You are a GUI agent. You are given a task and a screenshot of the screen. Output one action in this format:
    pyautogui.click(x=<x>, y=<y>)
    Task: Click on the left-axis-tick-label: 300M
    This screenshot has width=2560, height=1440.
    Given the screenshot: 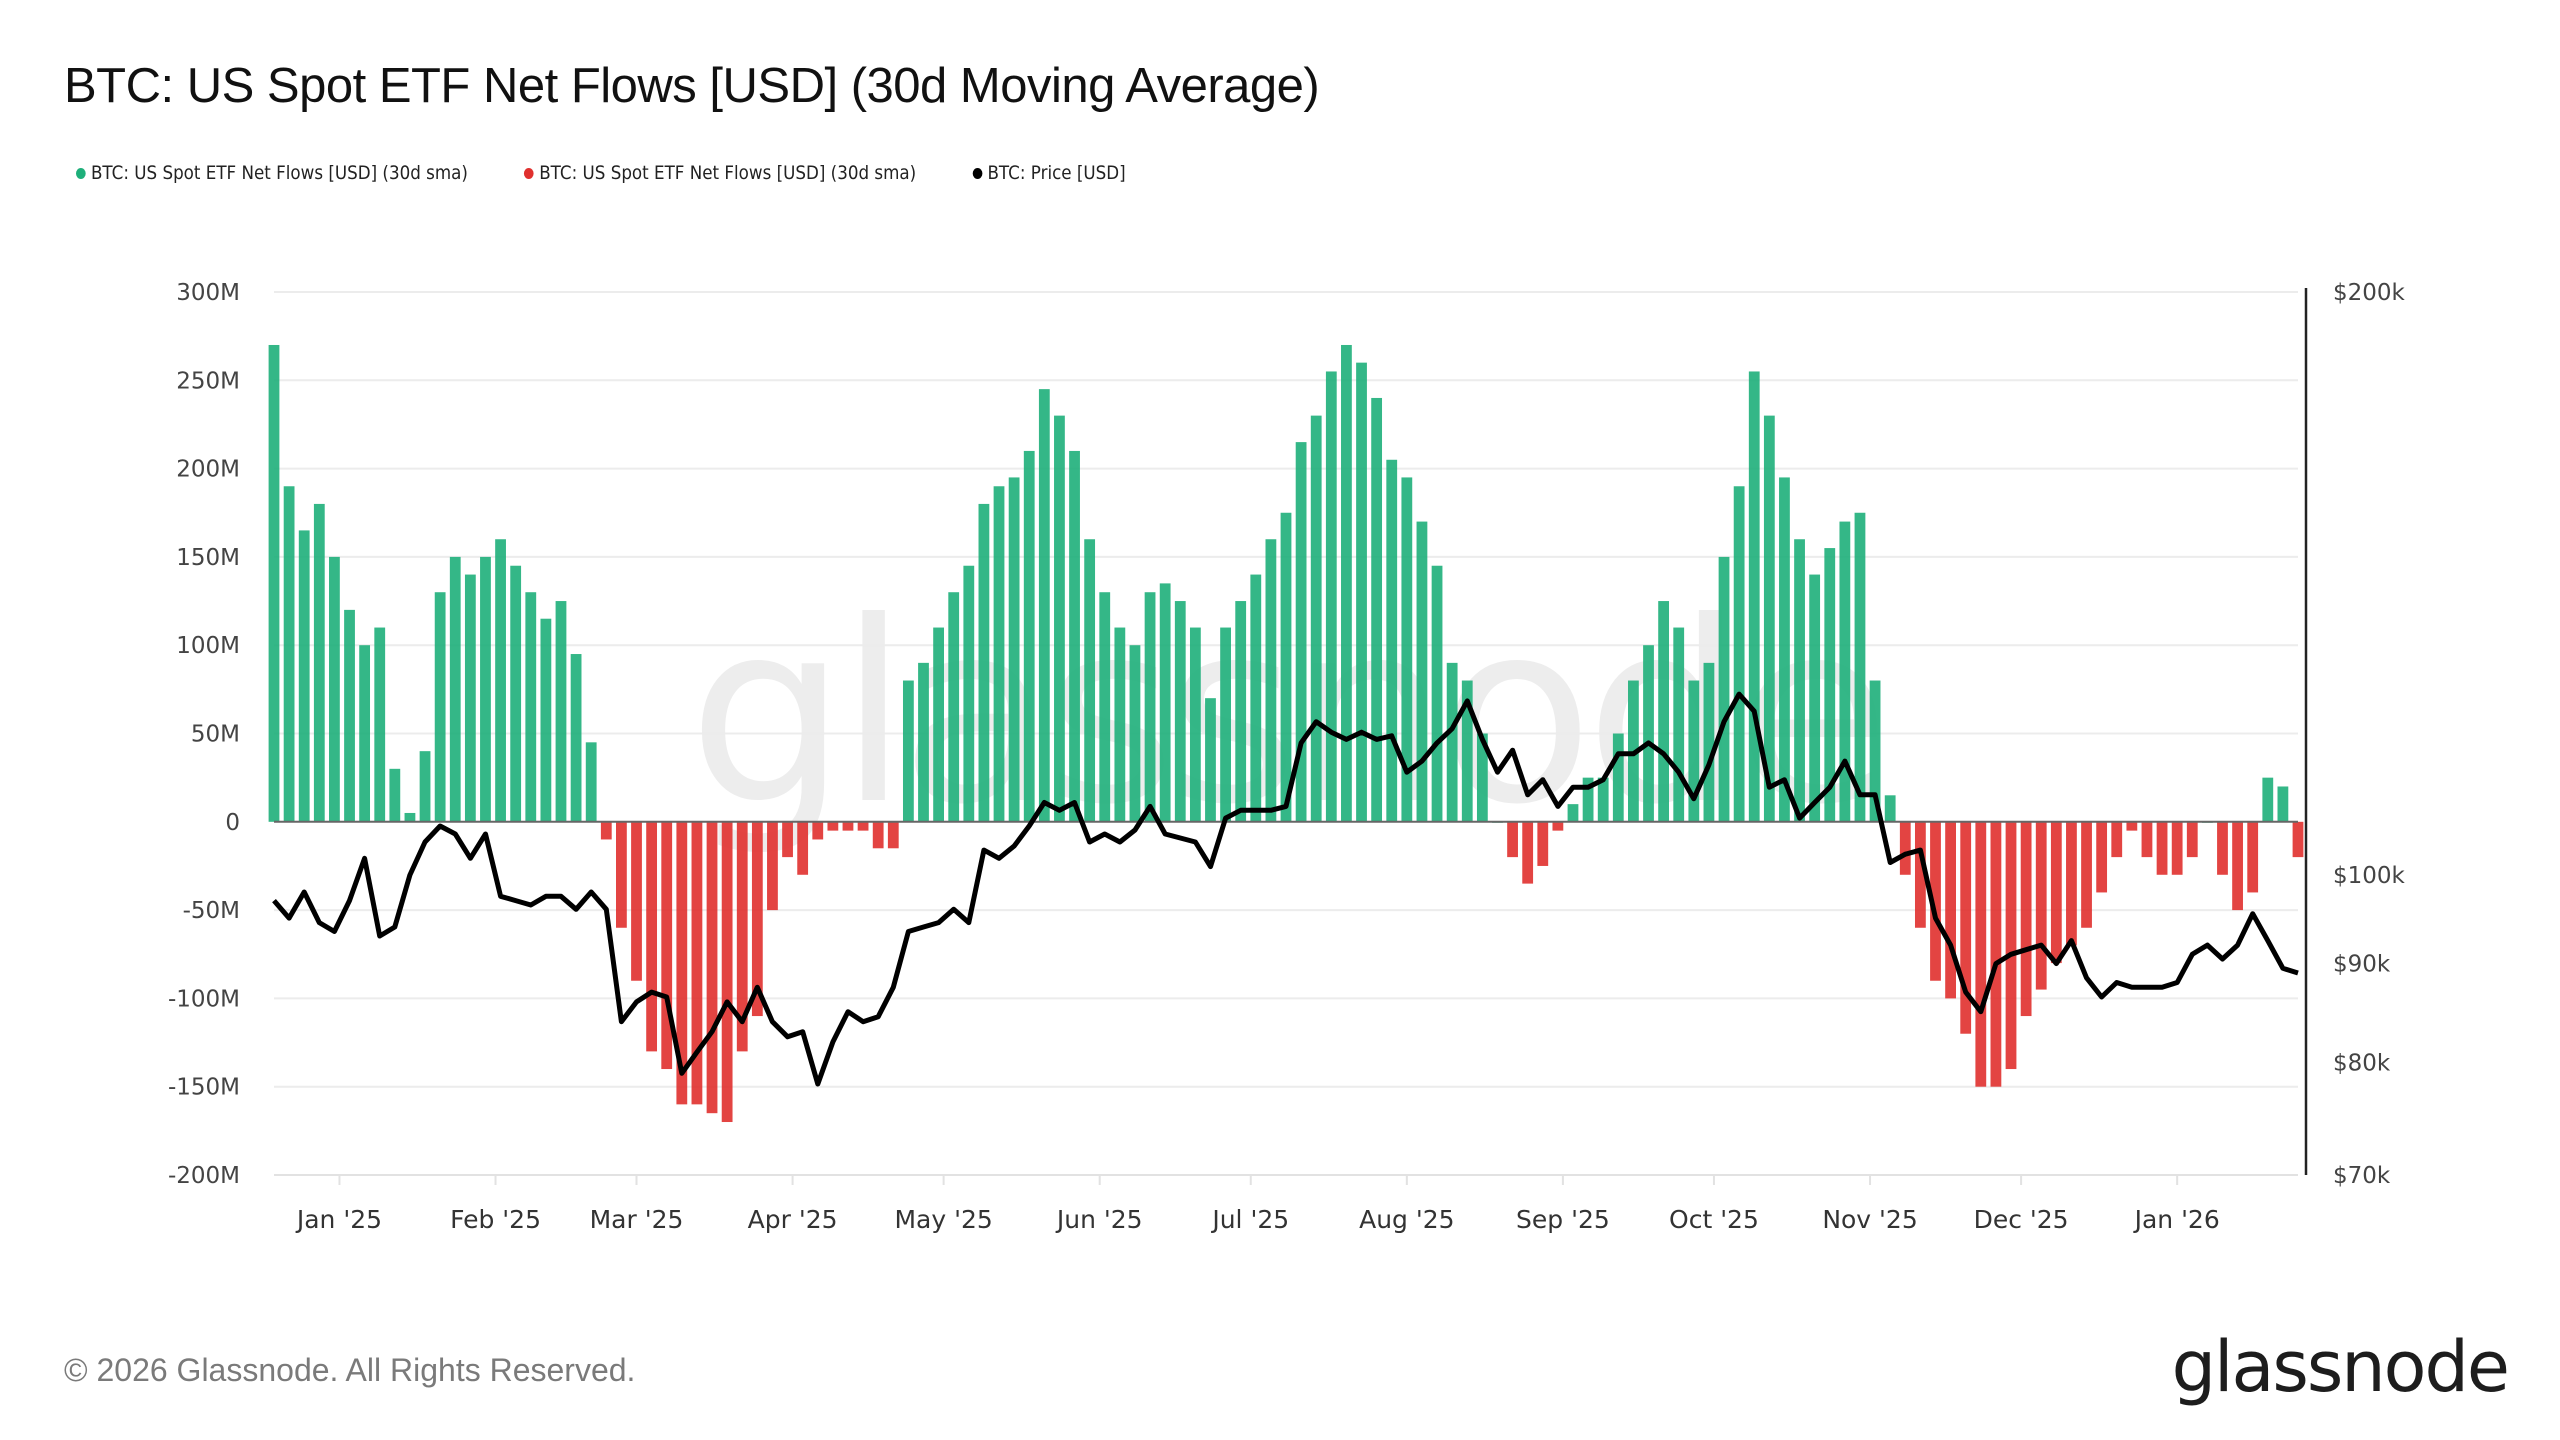 What is the action you would take?
    pyautogui.click(x=208, y=293)
    